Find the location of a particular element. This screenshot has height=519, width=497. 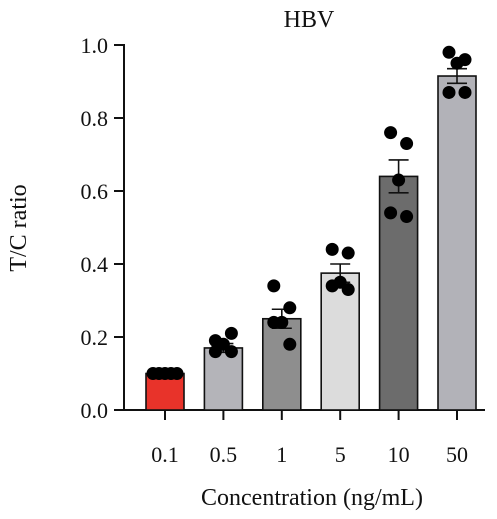

x-tick-label: 1 is located at coordinates (281, 454).